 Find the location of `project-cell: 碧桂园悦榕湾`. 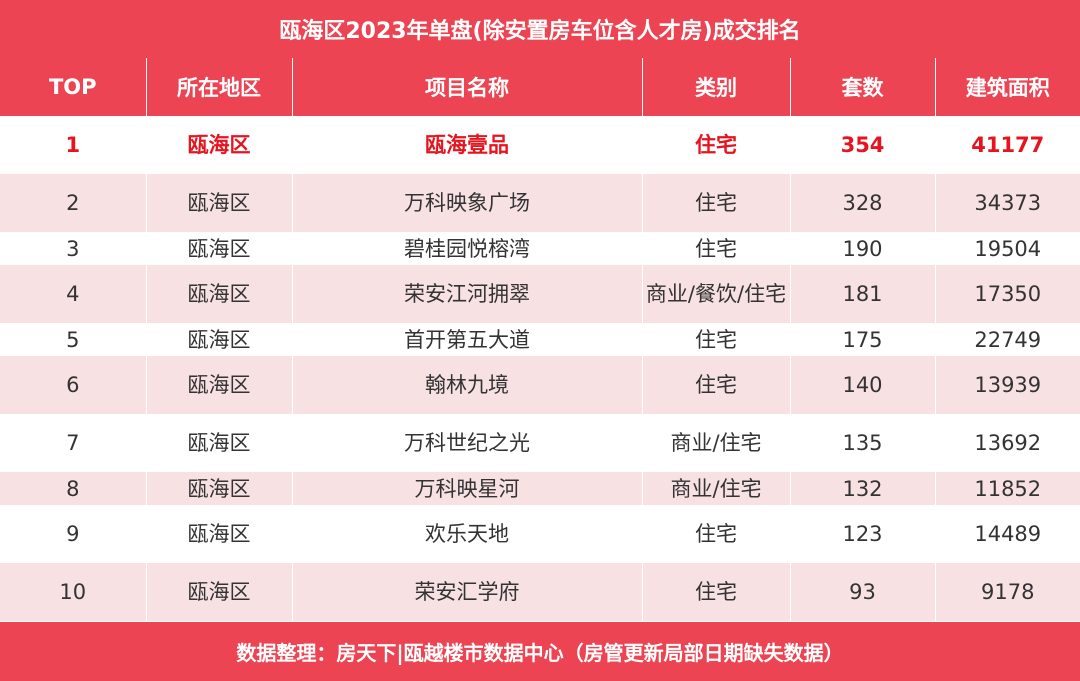

project-cell: 碧桂园悦榕湾 is located at coordinates (466, 248).